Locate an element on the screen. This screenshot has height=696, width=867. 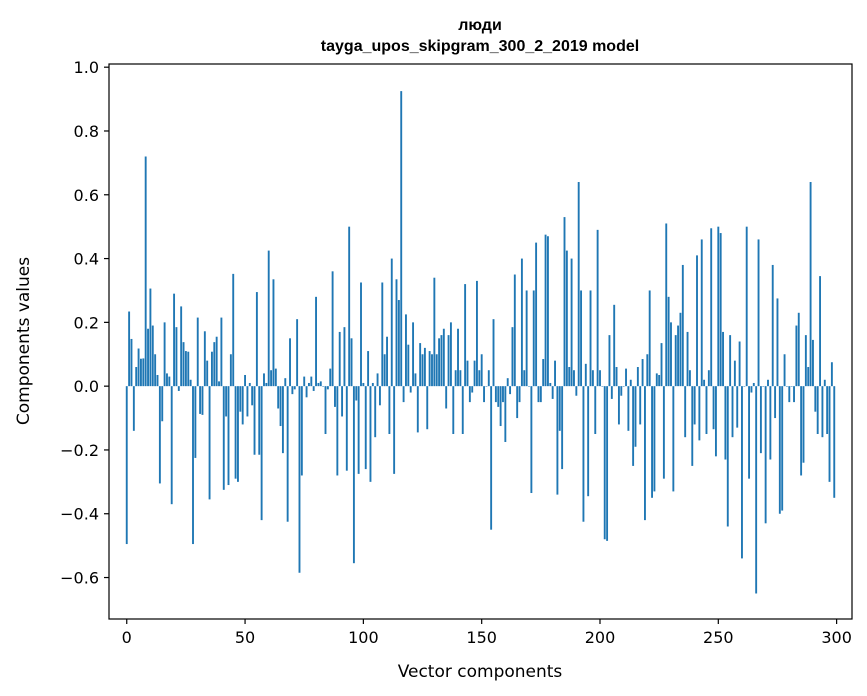
y-tick-label: 0.2 is located at coordinates (86, 322).